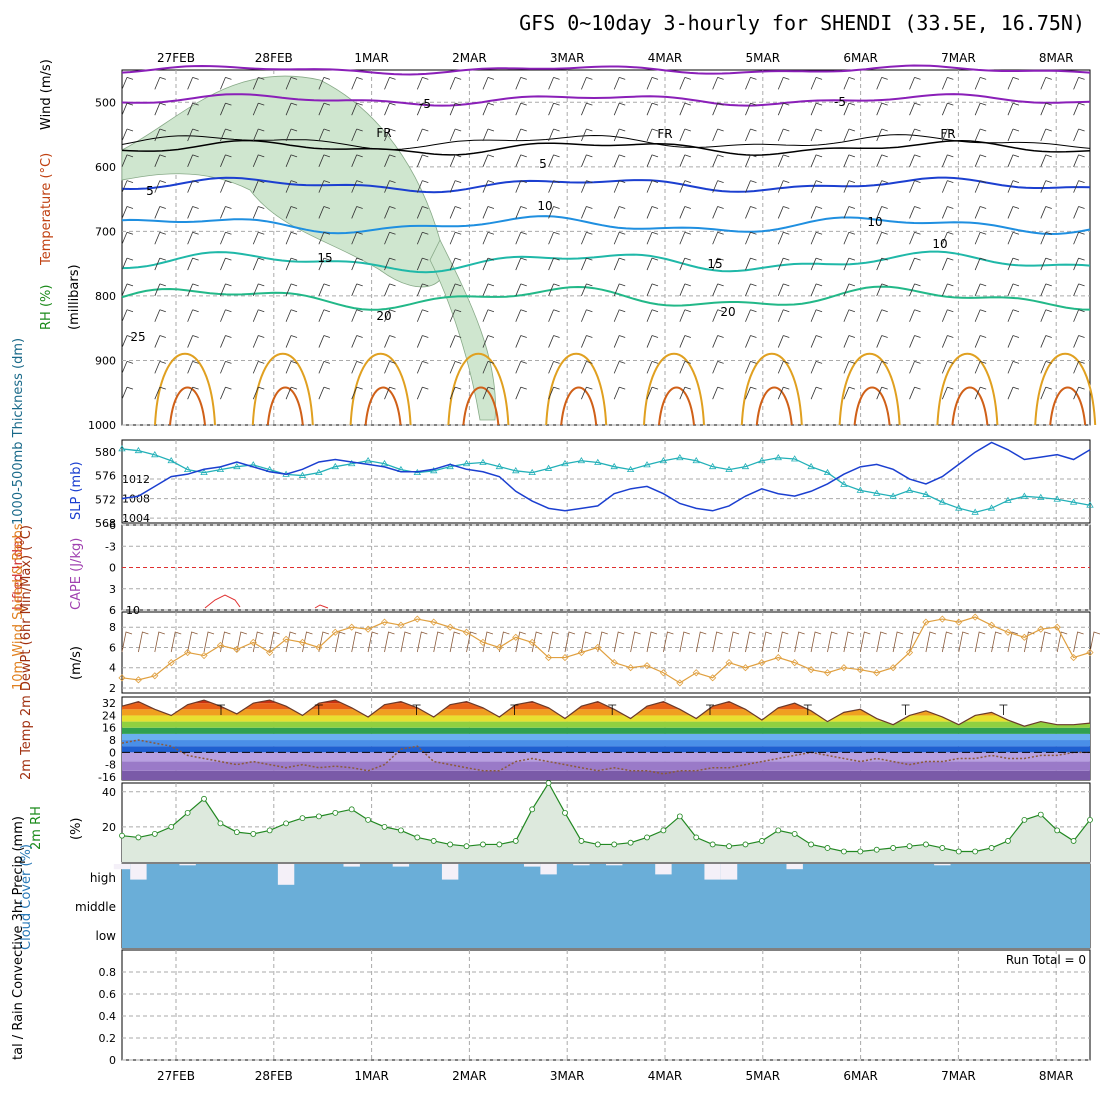  Describe the element at coordinates (1046, 960) in the screenshot. I see `run-total-label: Run Total = 0` at that location.